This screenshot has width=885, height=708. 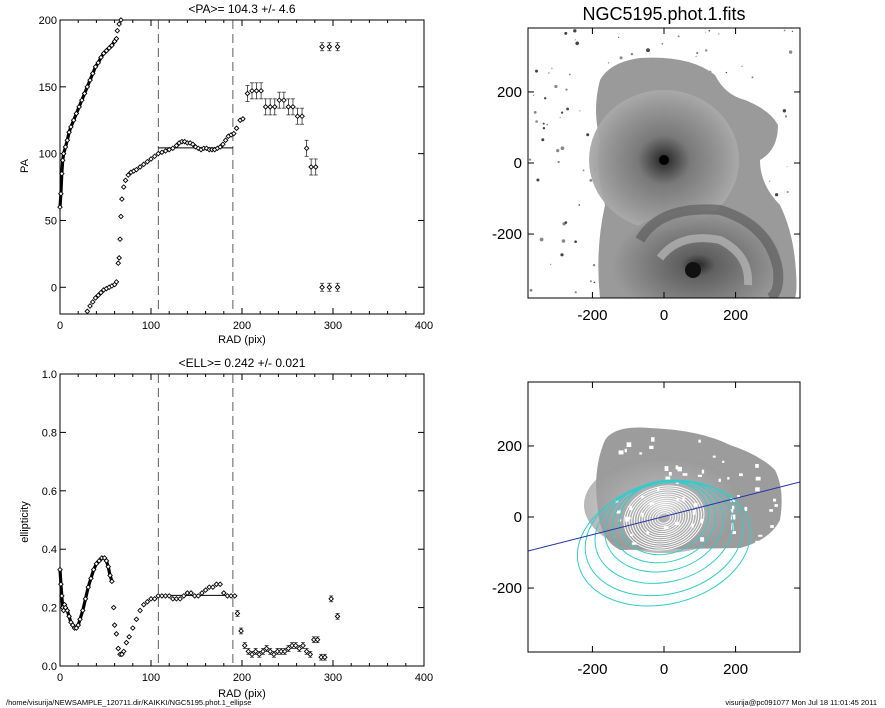 What do you see at coordinates (88, 122) in the screenshot?
I see `data-curve` at bounding box center [88, 122].